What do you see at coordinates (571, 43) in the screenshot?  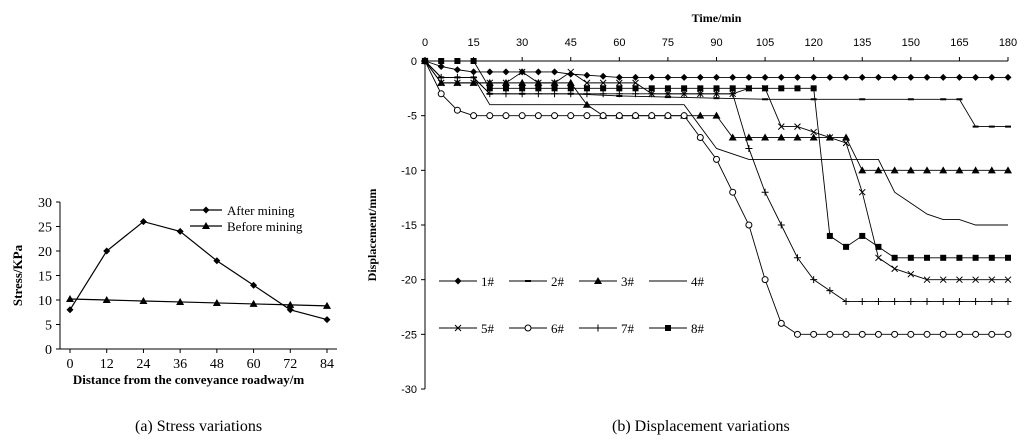 I see `x-tick-label: 45` at bounding box center [571, 43].